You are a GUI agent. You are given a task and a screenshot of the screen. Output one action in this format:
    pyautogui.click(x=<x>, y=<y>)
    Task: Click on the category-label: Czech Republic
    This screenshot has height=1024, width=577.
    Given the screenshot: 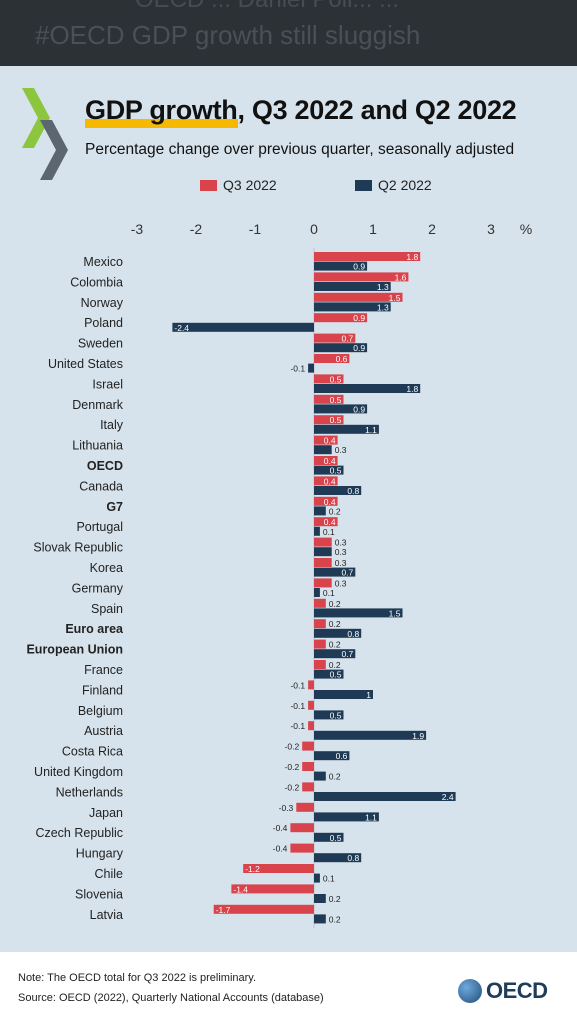 What is the action you would take?
    pyautogui.click(x=79, y=833)
    